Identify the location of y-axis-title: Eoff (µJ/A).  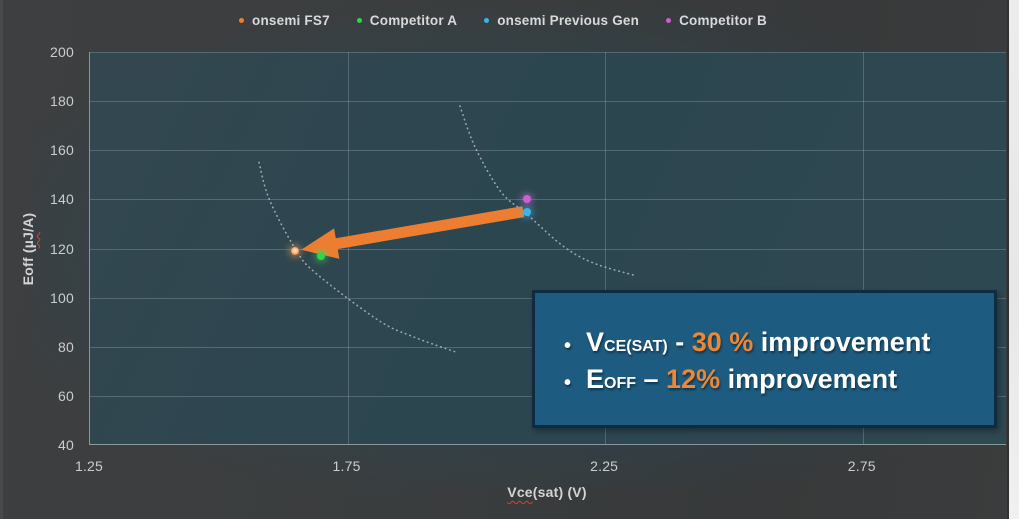
(28, 249).